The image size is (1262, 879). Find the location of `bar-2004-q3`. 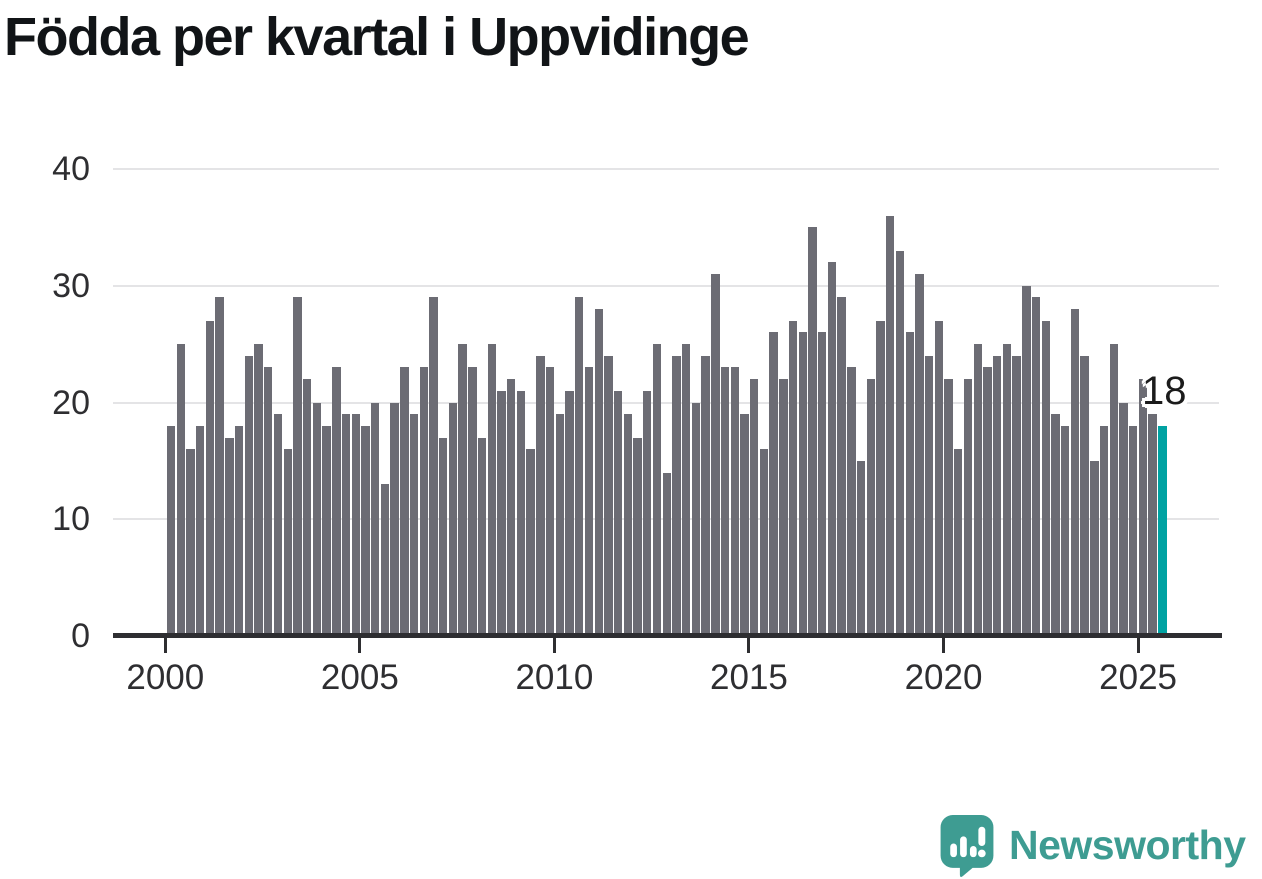

bar-2004-q3 is located at coordinates (346, 525).